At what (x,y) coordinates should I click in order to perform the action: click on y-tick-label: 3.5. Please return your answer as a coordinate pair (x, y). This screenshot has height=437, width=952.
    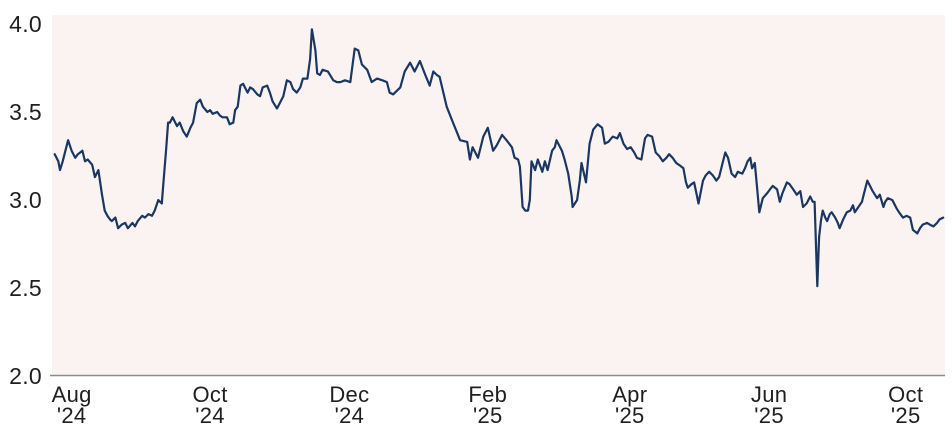
    Looking at the image, I should click on (25, 112).